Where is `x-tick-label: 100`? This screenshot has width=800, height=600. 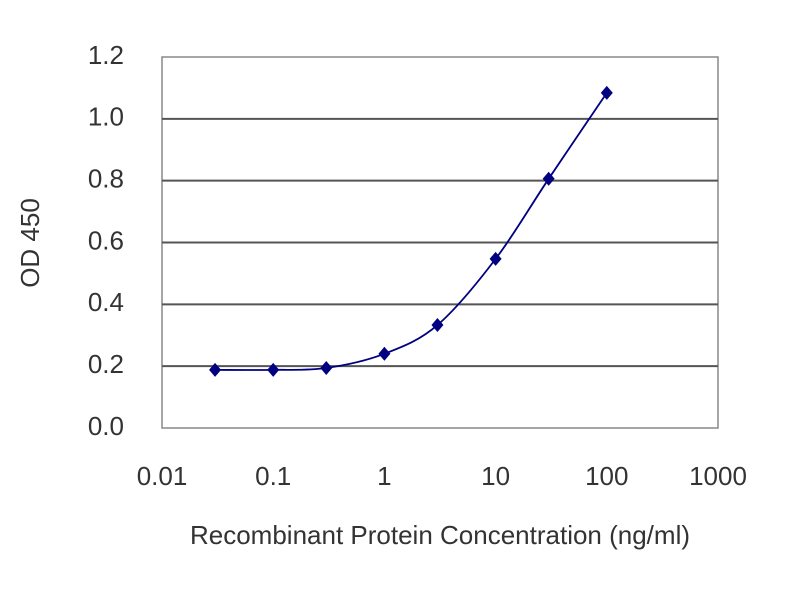
x-tick-label: 100 is located at coordinates (606, 476).